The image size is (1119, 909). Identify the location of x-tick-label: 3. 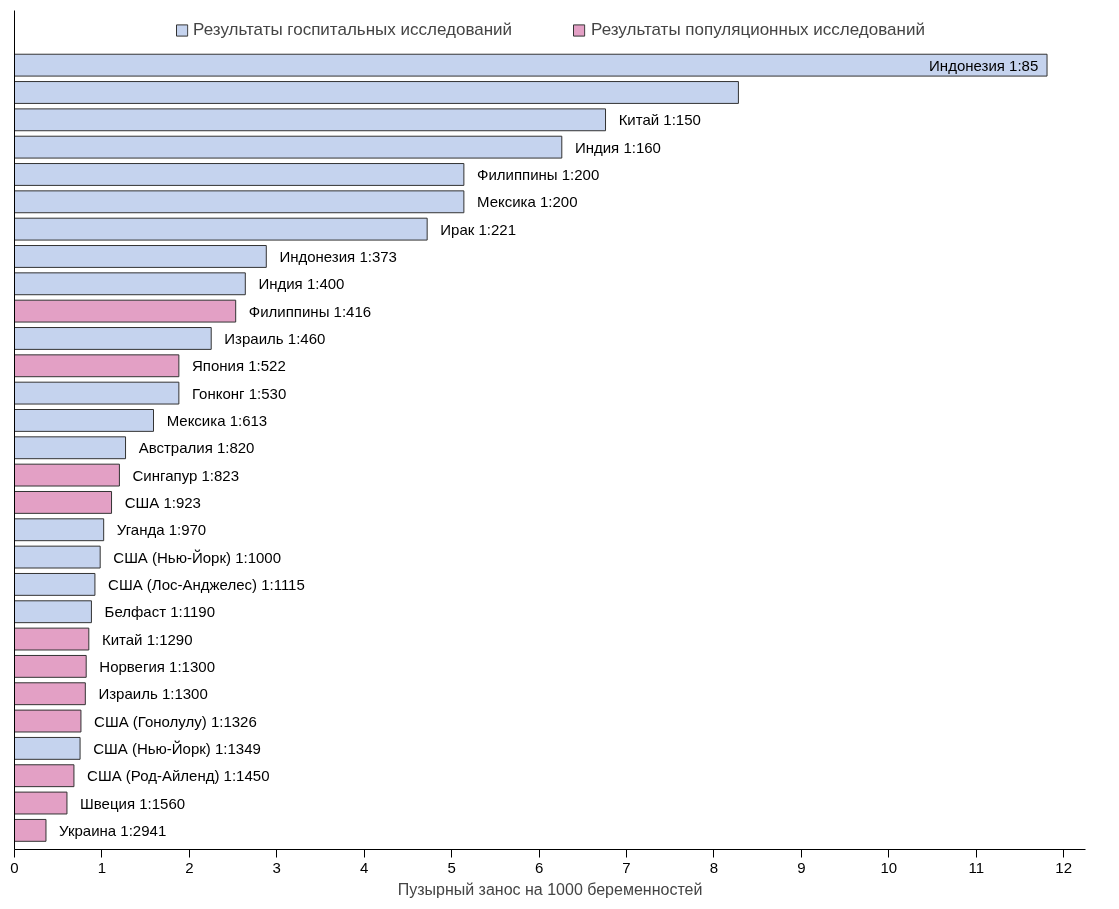
(276, 867).